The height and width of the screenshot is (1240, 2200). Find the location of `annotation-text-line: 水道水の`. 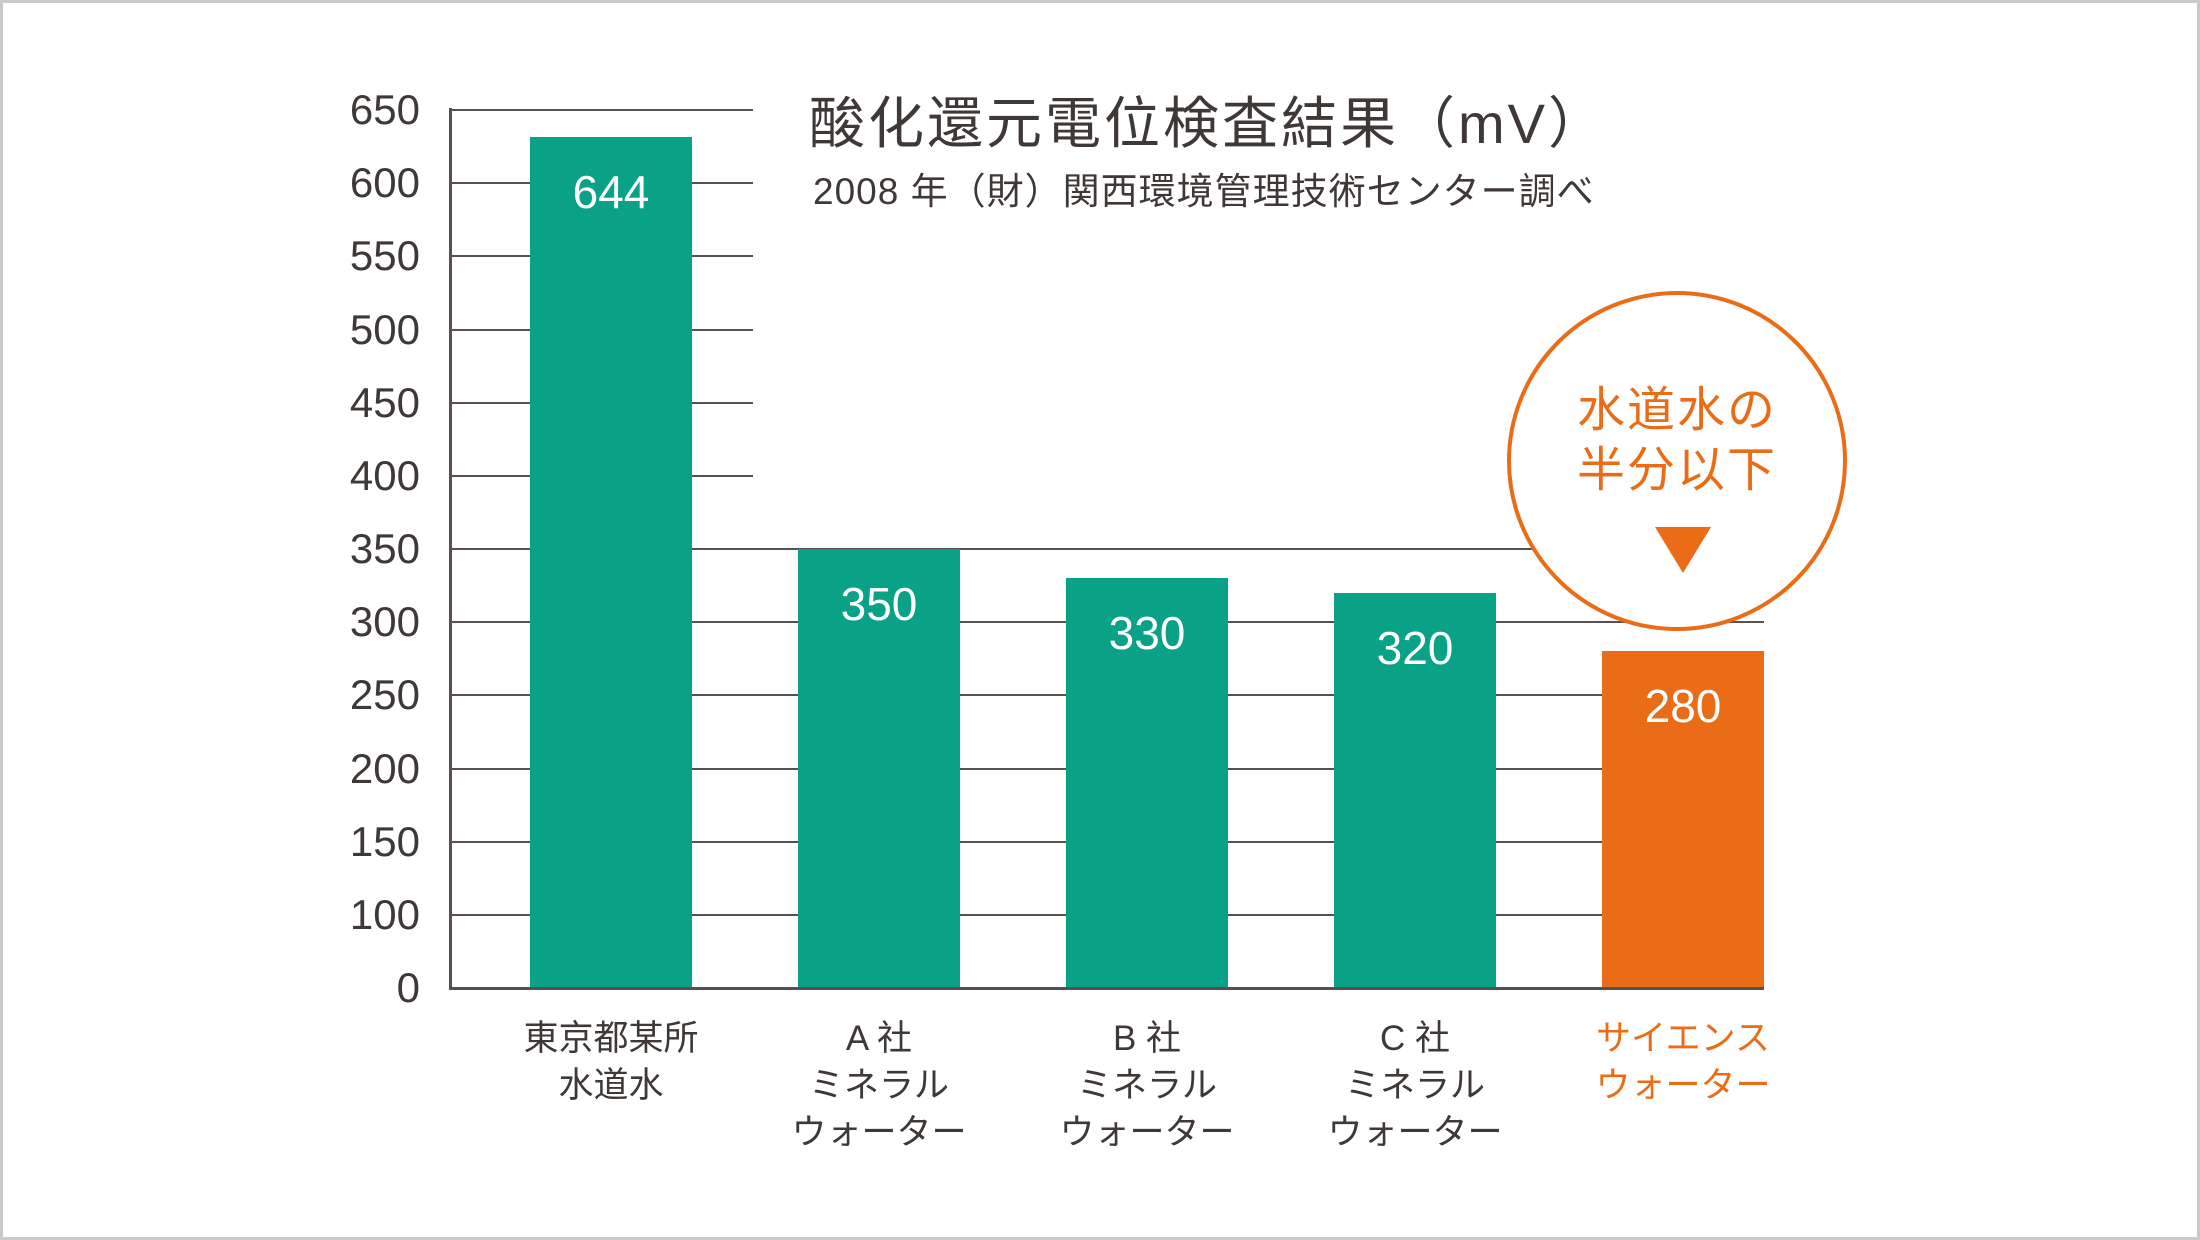

annotation-text-line: 水道水の is located at coordinates (1676, 410).